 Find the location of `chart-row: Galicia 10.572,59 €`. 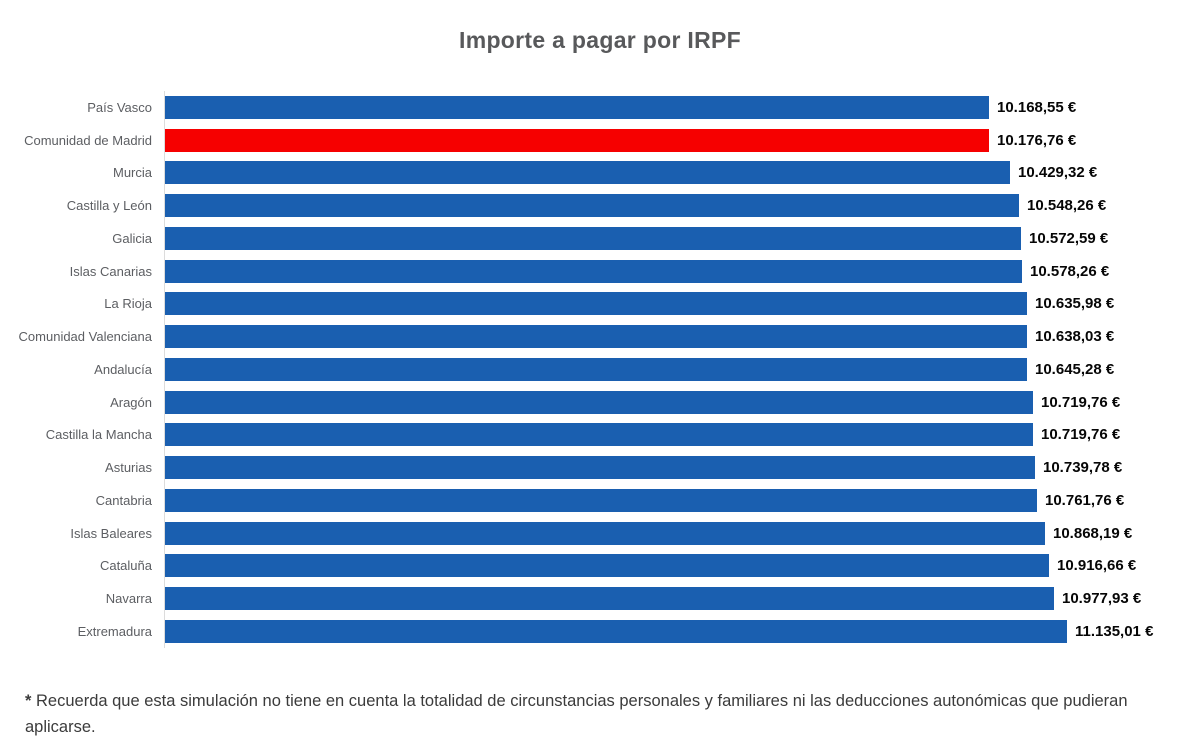

chart-row: Galicia 10.572,59 € is located at coordinates (600, 238).